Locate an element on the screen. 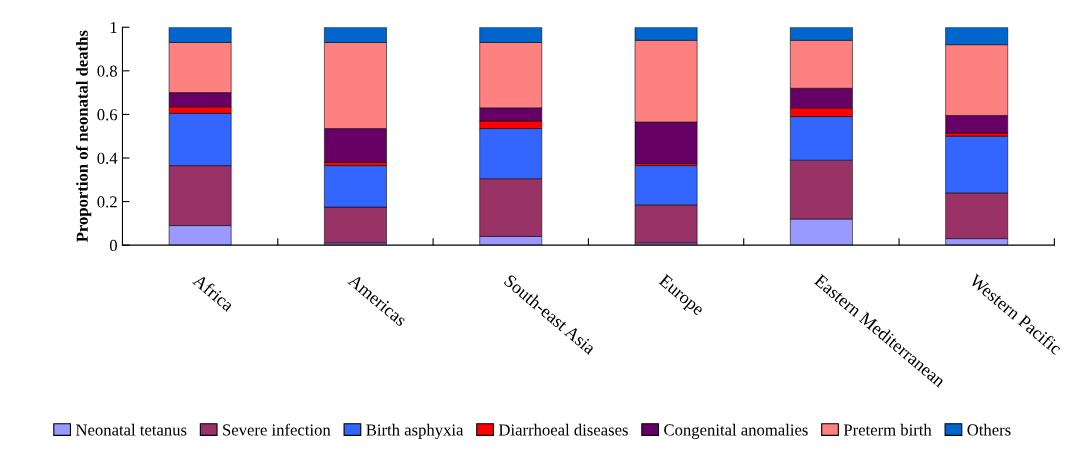 This screenshot has height=454, width=1065. y-tick-label: 1 is located at coordinates (113, 28).